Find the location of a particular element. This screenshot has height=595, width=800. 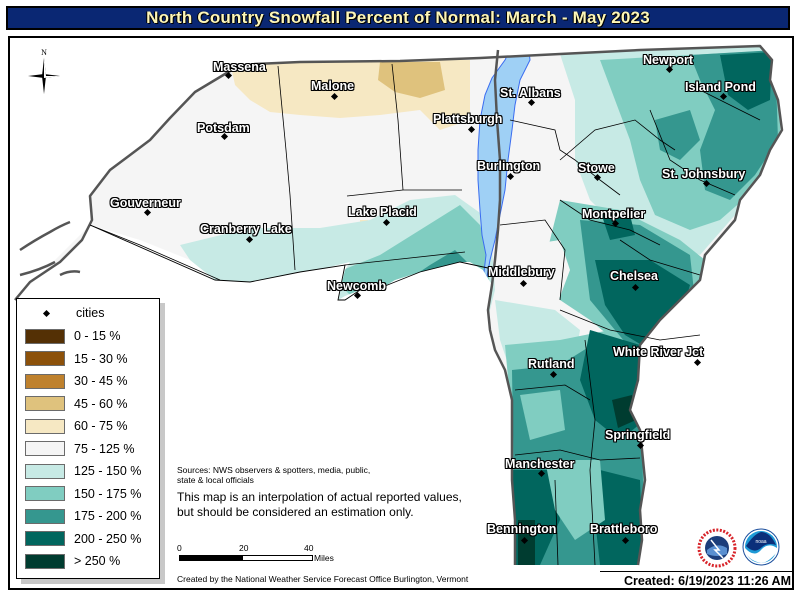

scale-bar-segment-black is located at coordinates (211, 558).